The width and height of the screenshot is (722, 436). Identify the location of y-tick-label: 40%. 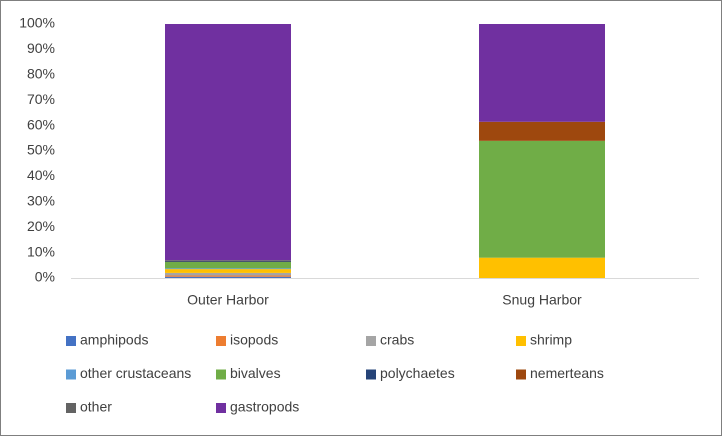
(41, 175).